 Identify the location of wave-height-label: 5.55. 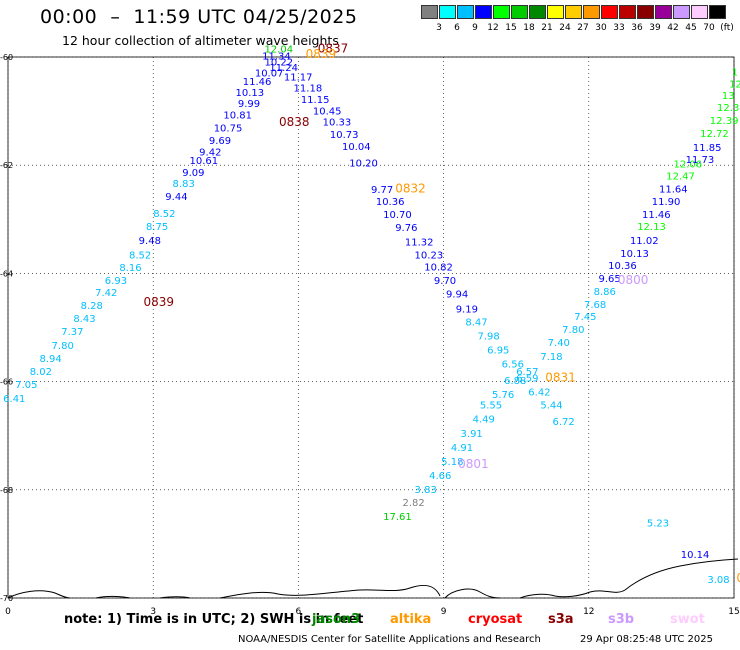
(491, 406).